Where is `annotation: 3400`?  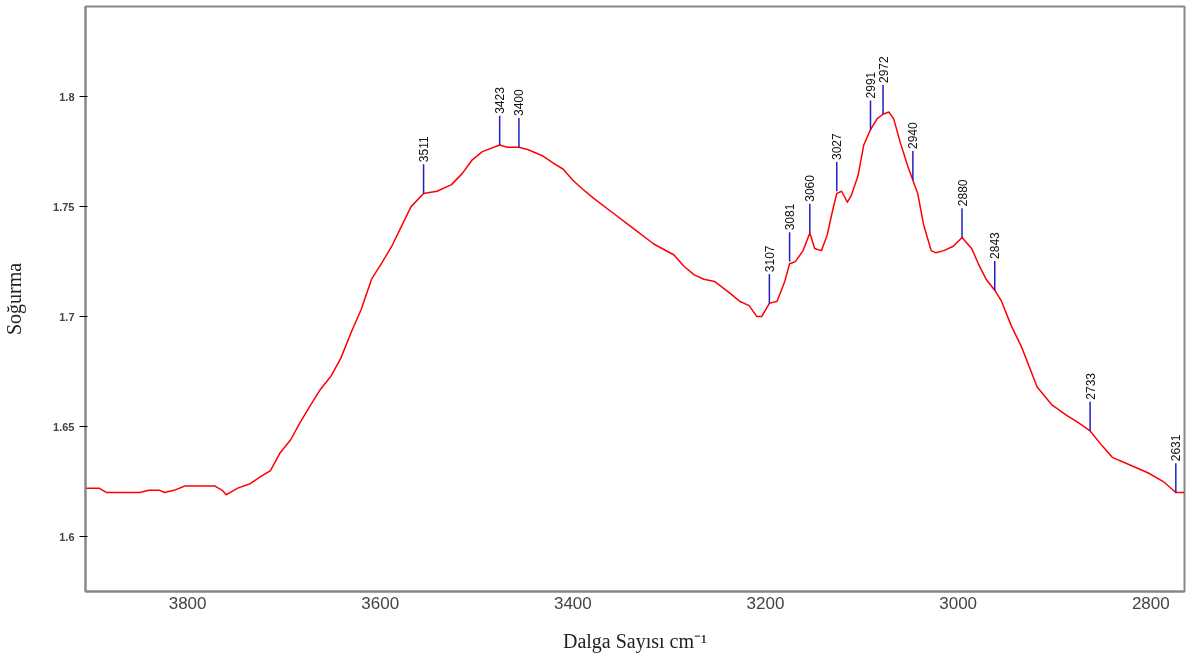 annotation: 3400 is located at coordinates (519, 102).